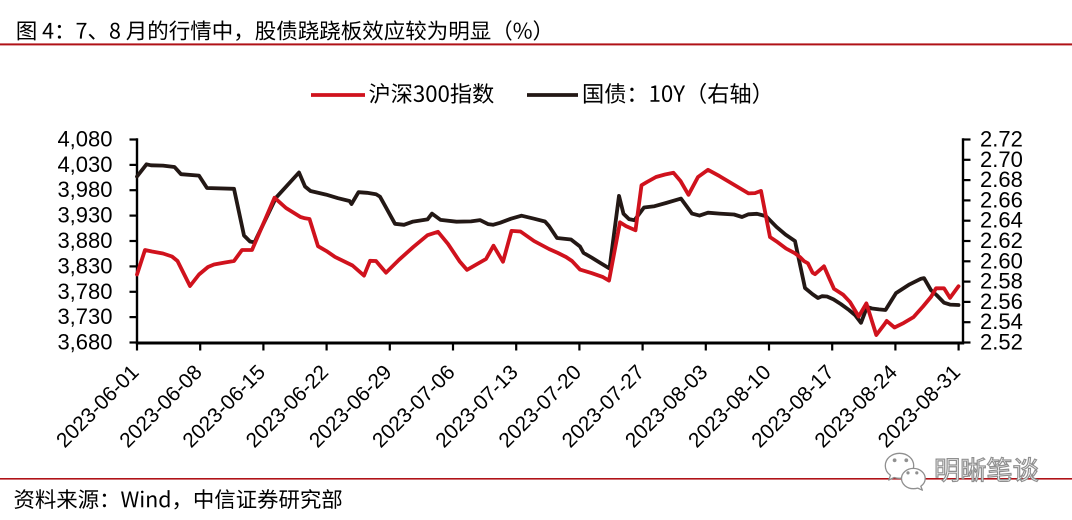 The height and width of the screenshot is (520, 1072). I want to click on svg-text: 4,030, so click(84, 164).